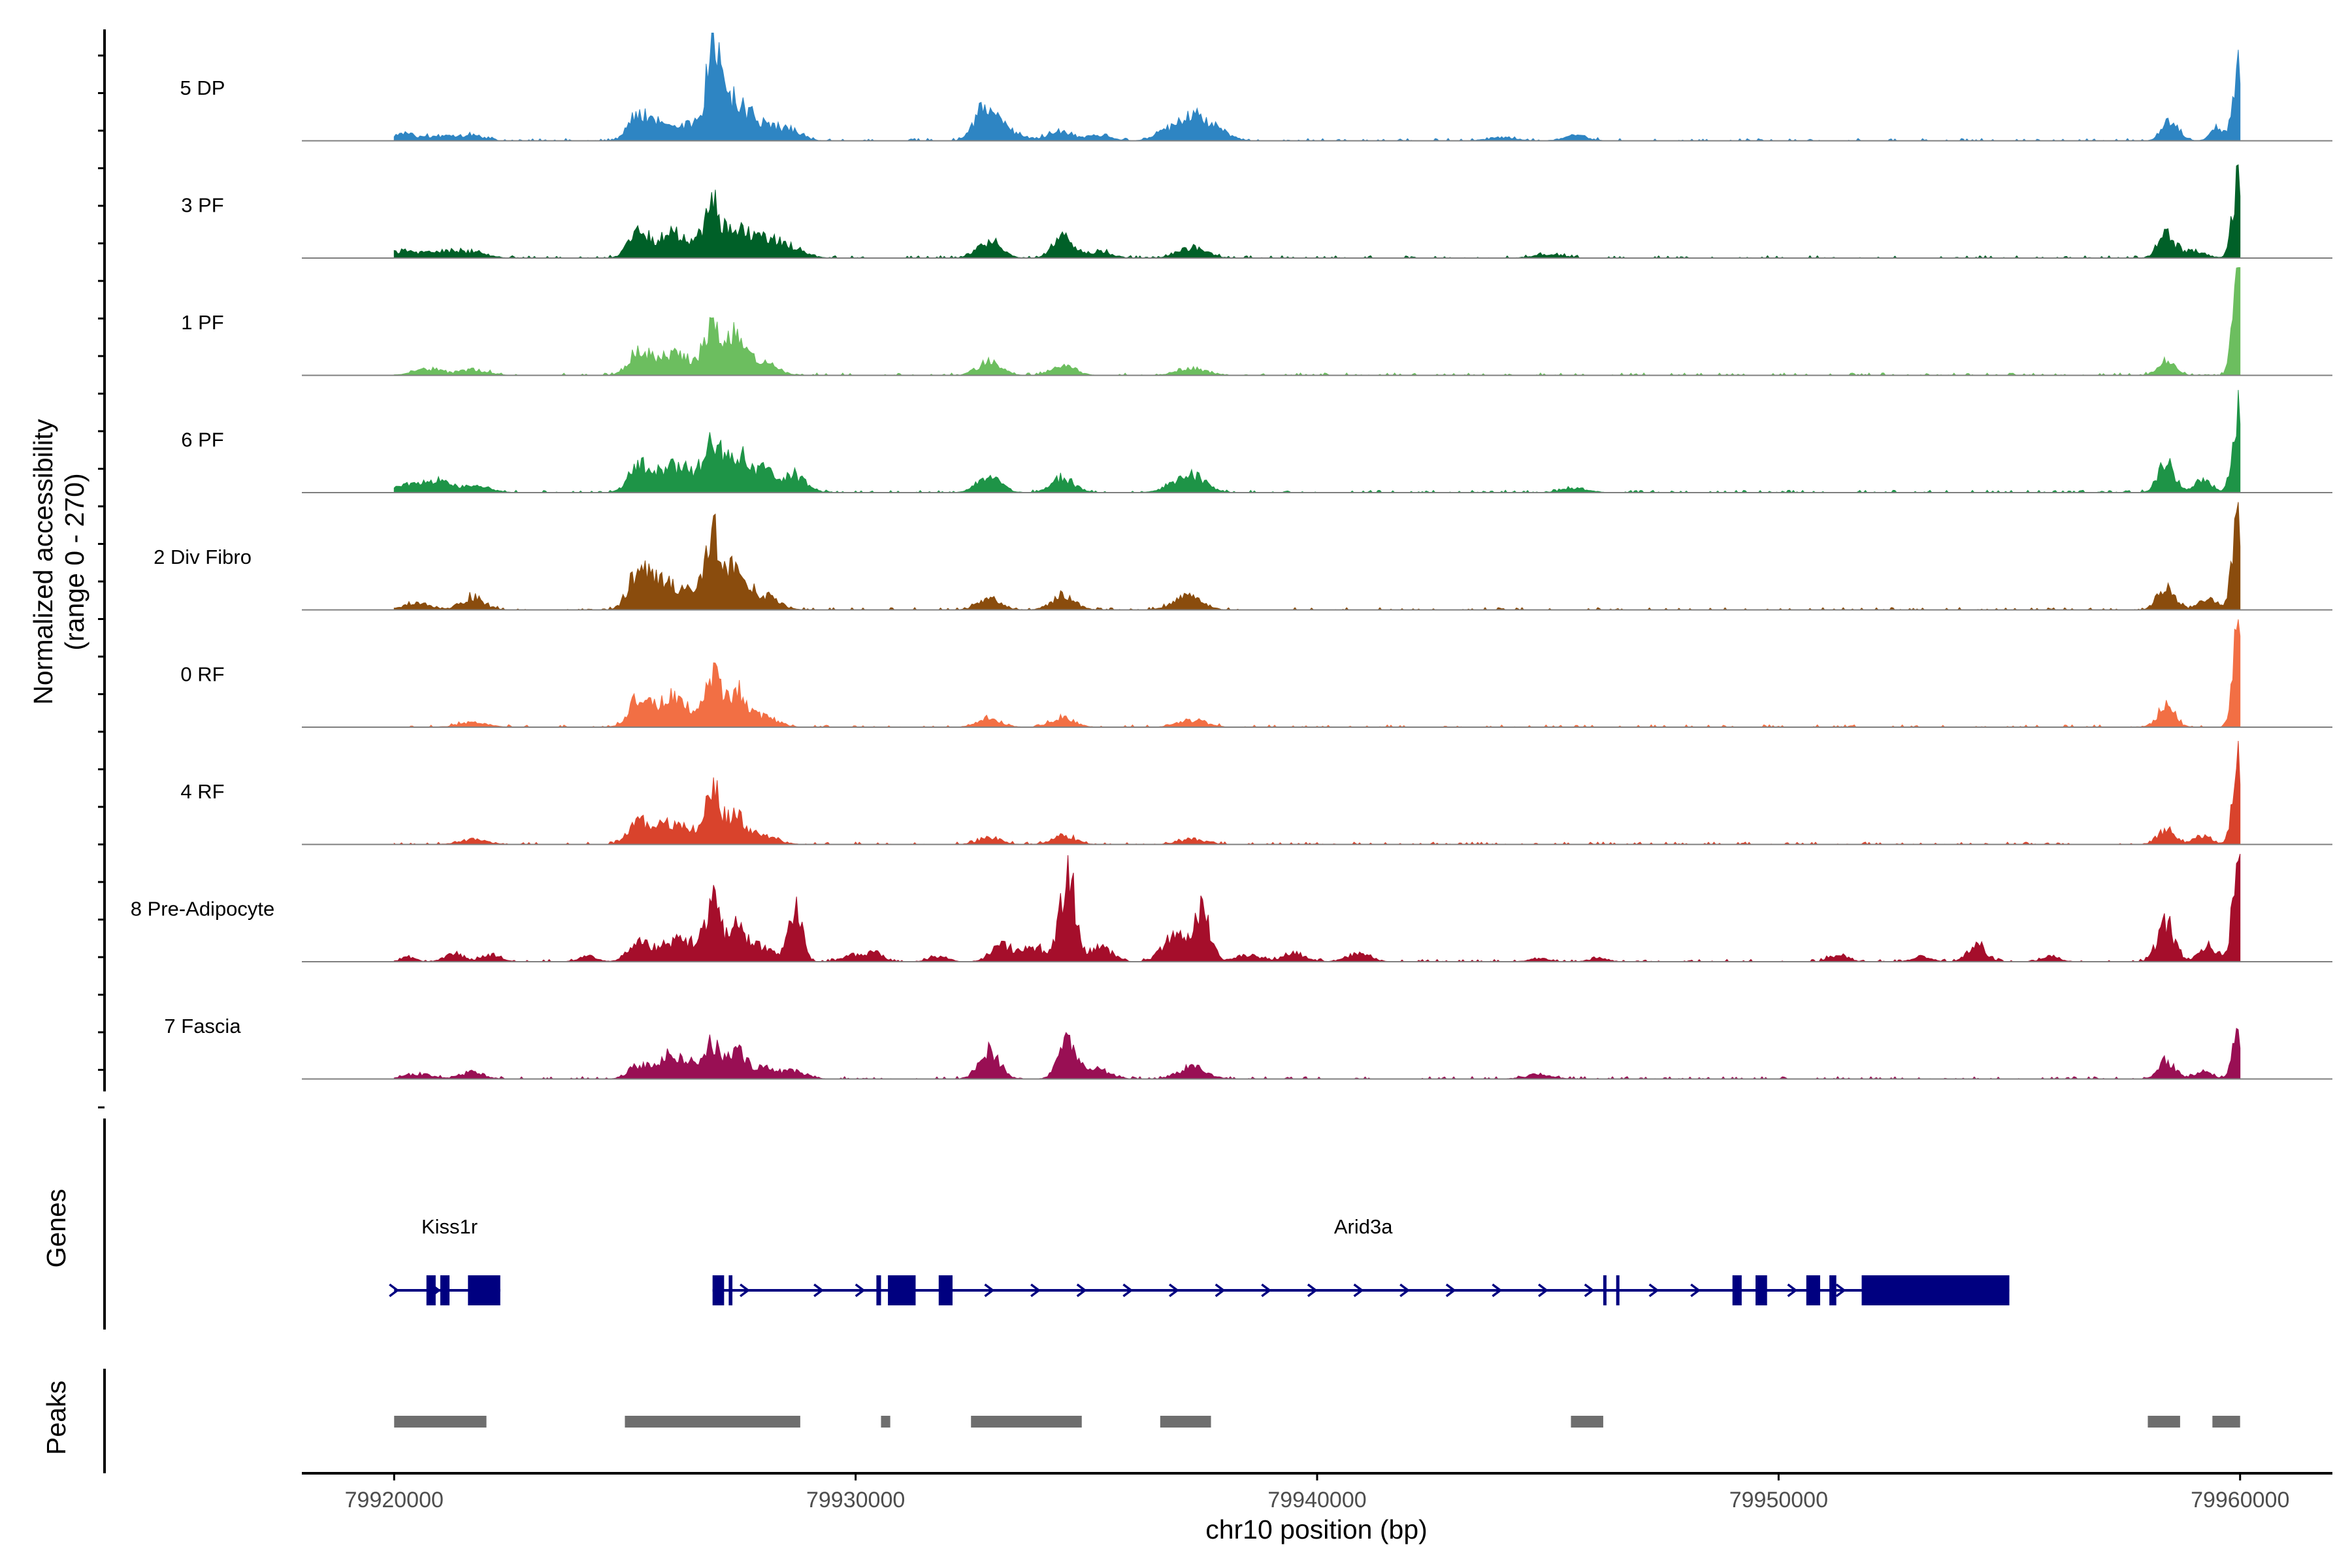  Describe the element at coordinates (202, 205) in the screenshot. I see `track-label: 3 PF` at that location.